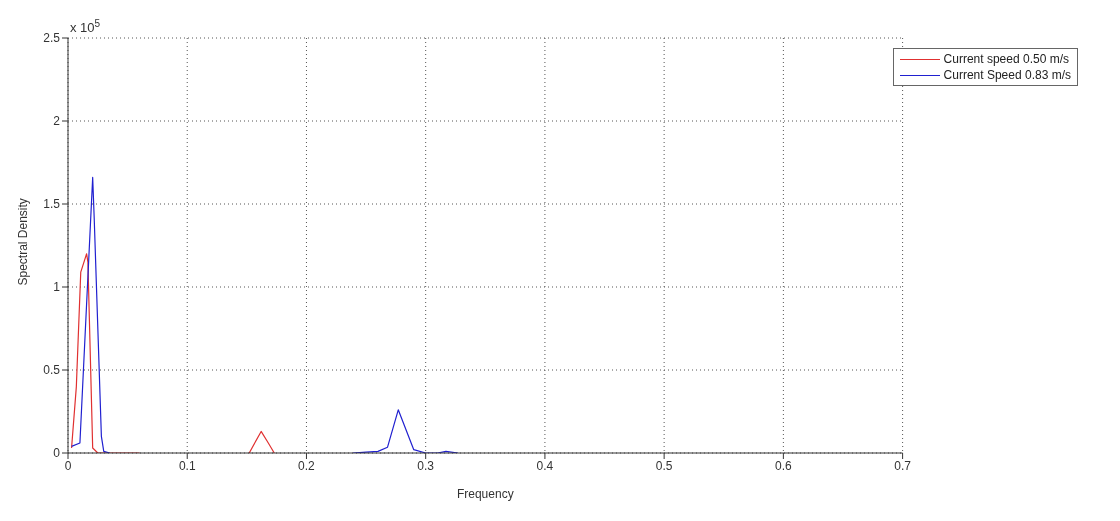 The image size is (1120, 521). Describe the element at coordinates (52, 370) in the screenshot. I see `y-tick-label: 0.5` at that location.